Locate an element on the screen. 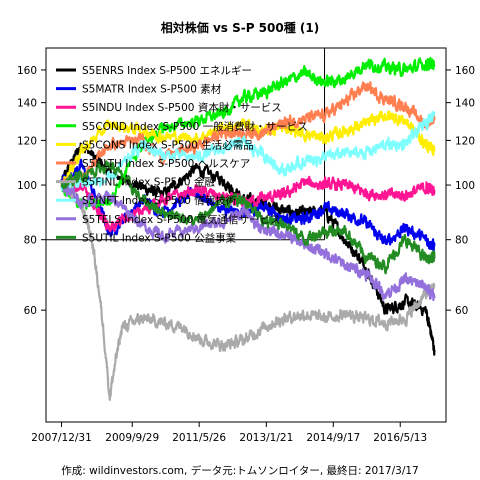 The image size is (480, 480). y-tick-label-right: 140 is located at coordinates (465, 104).